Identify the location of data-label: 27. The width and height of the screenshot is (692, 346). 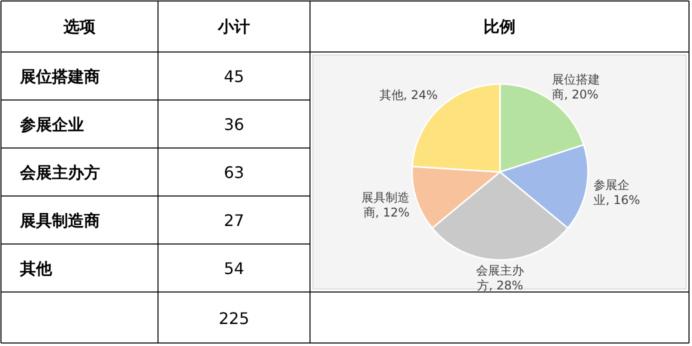
(234, 220).